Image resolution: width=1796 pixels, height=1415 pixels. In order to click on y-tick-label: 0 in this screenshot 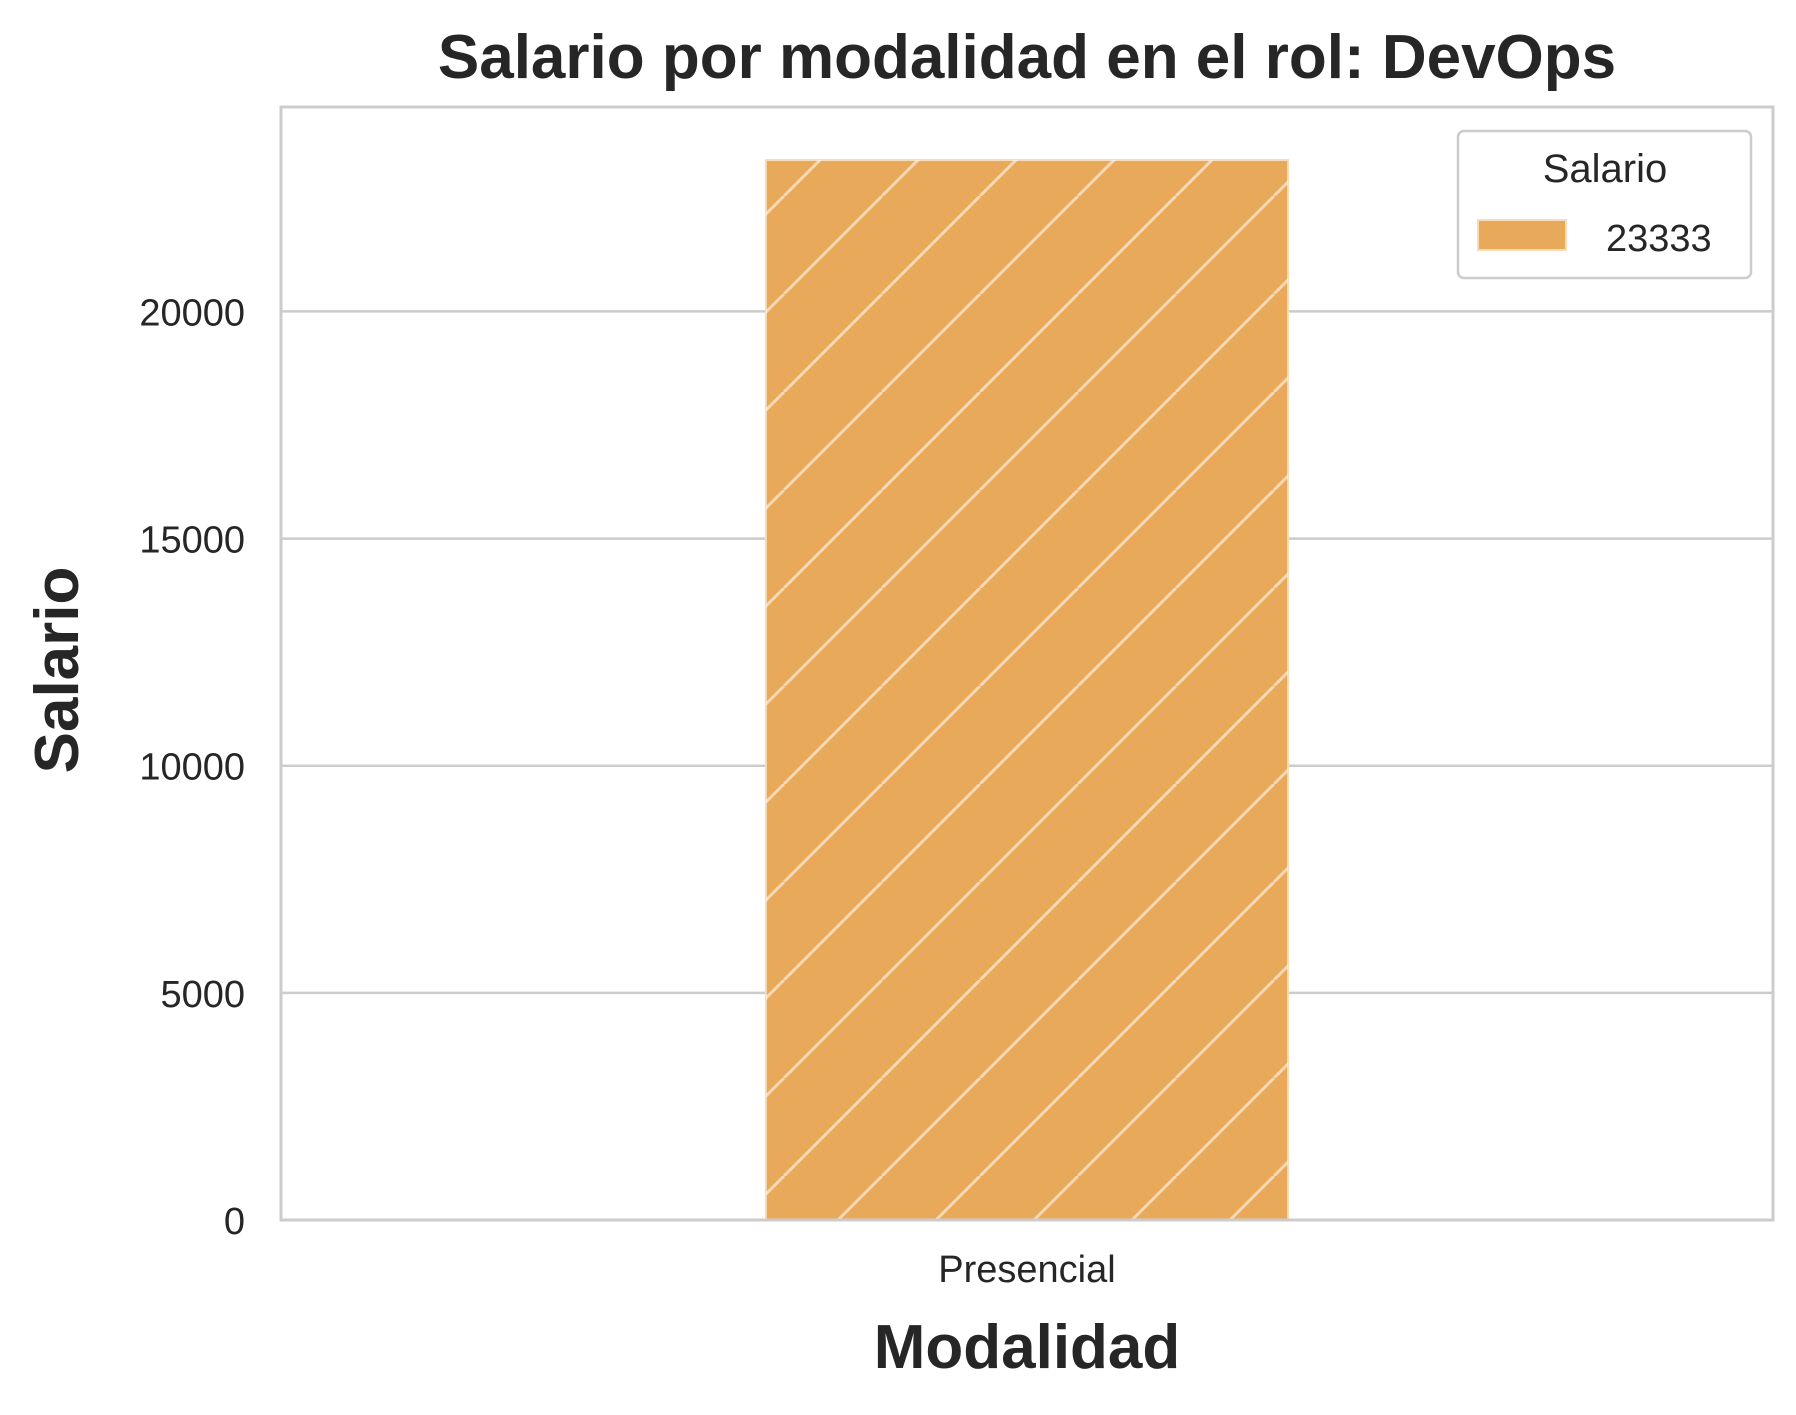, I will do `click(234, 1222)`.